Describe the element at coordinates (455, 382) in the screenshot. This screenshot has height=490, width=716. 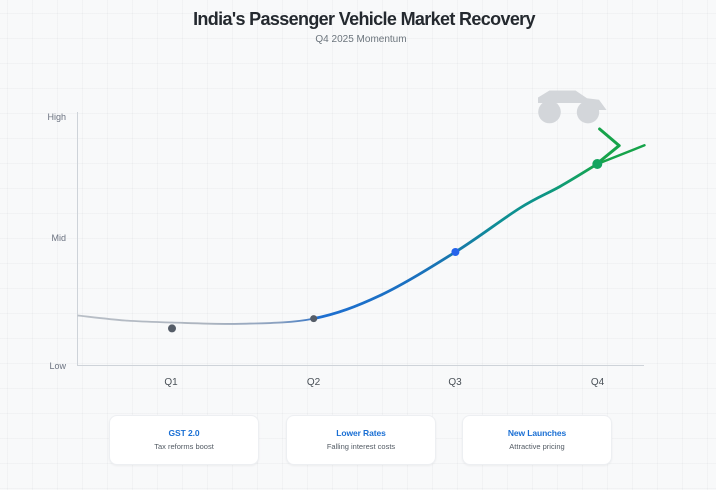
I see `svg-text: Q3` at that location.